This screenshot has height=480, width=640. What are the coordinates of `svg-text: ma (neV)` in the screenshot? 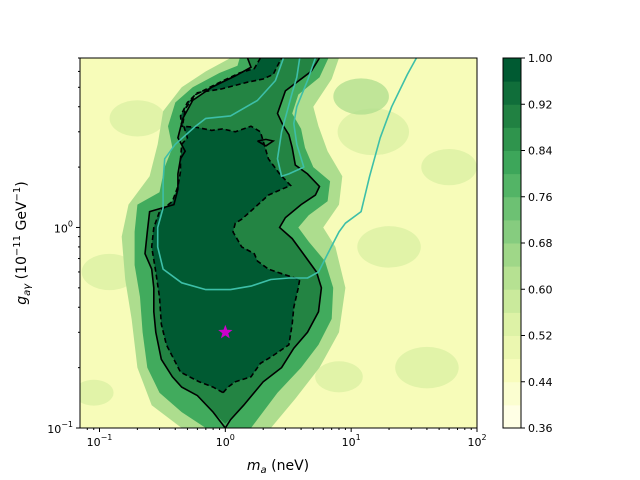 It's located at (278, 467).